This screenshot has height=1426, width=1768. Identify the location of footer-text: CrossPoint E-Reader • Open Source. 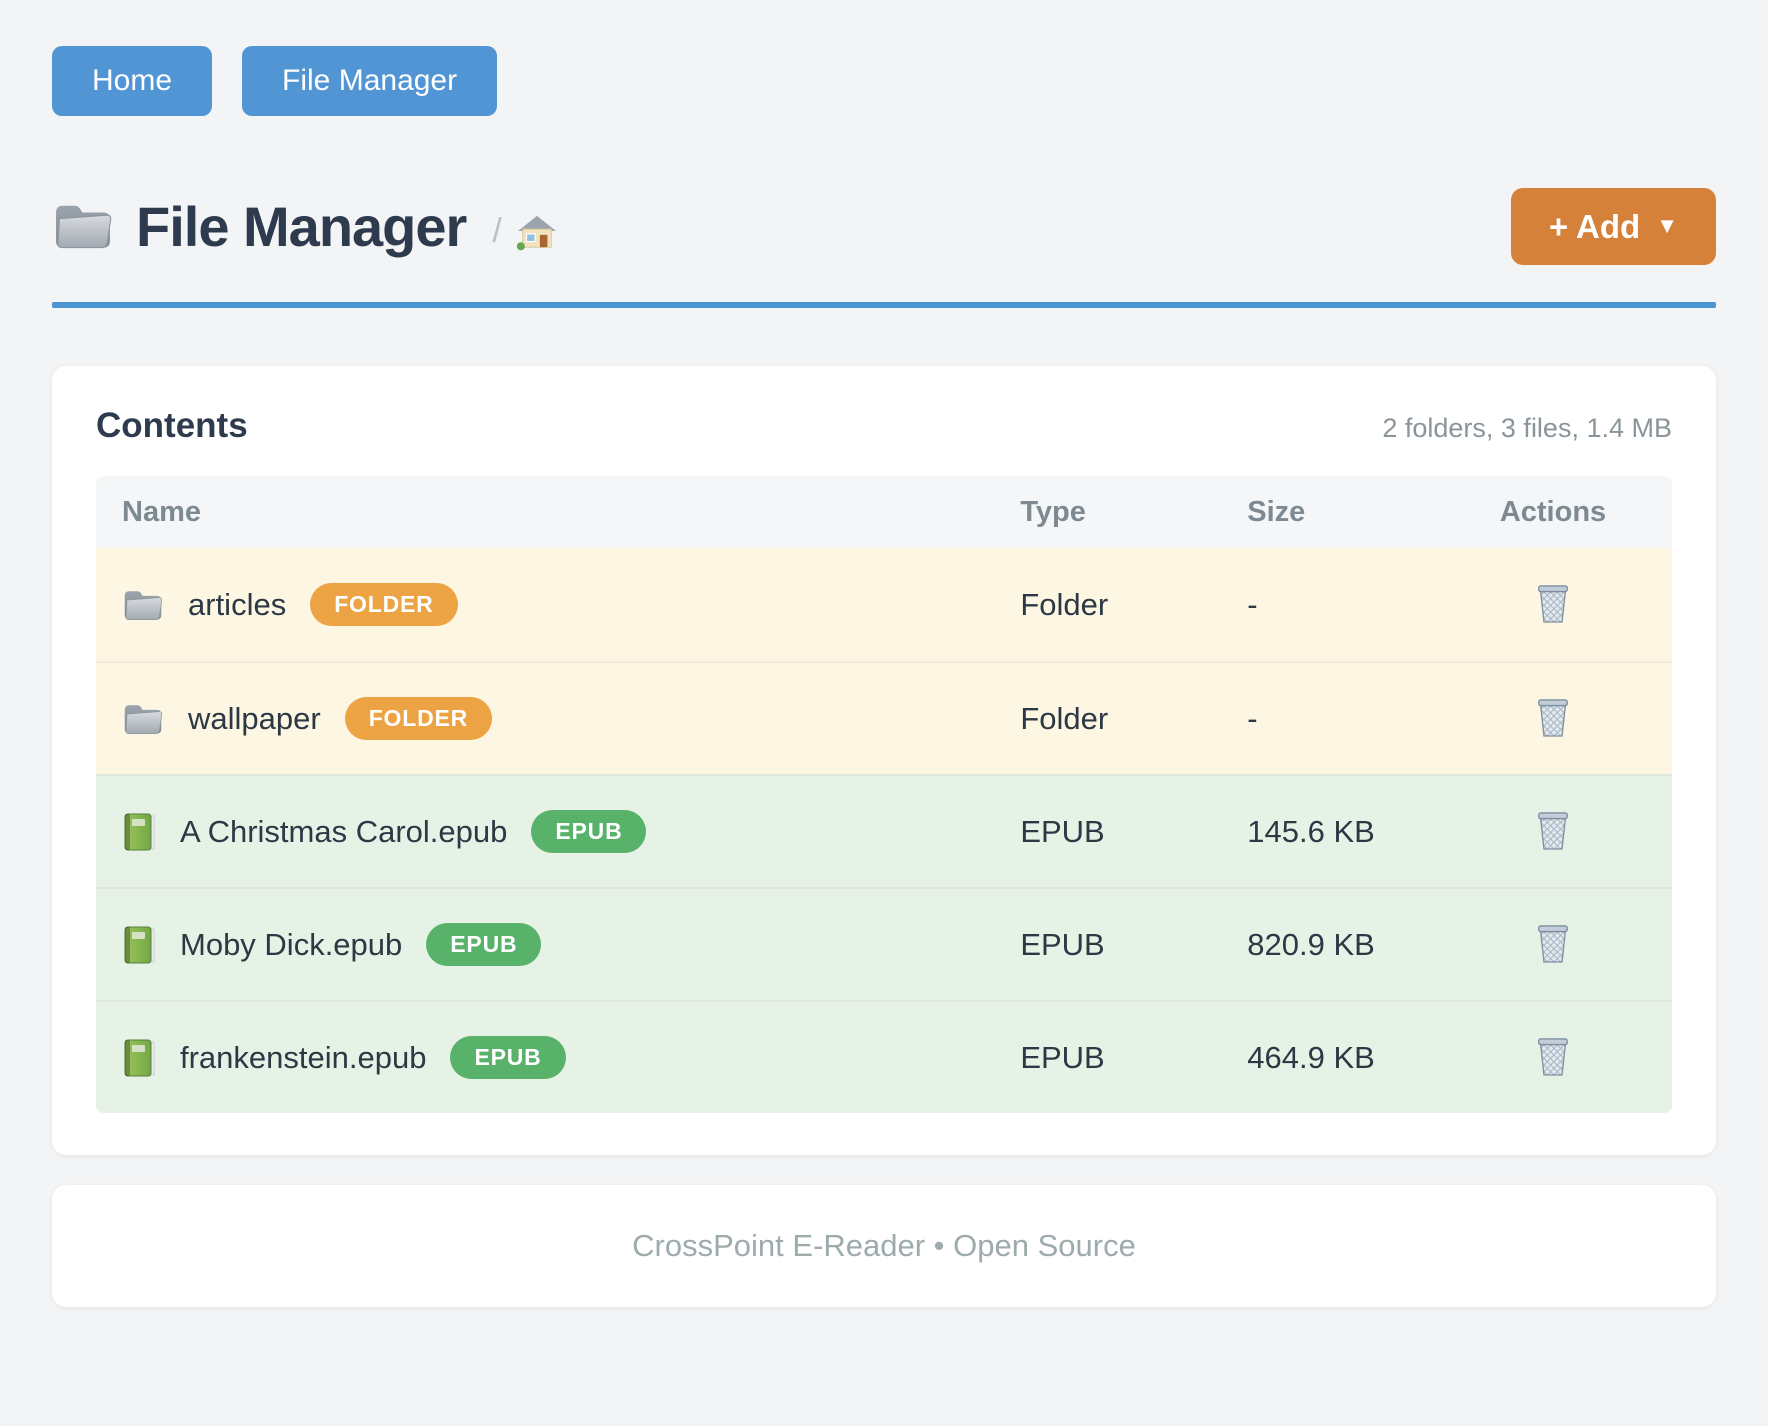
(884, 1245).